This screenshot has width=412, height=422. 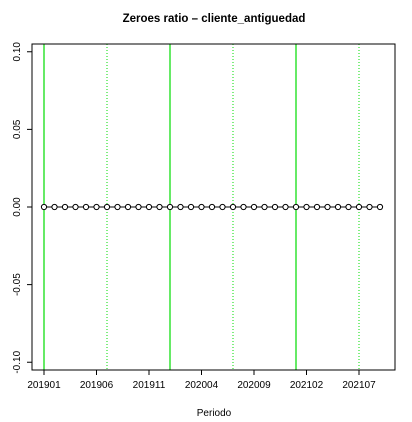 What do you see at coordinates (149, 385) in the screenshot?
I see `x-tick-label: 201911` at bounding box center [149, 385].